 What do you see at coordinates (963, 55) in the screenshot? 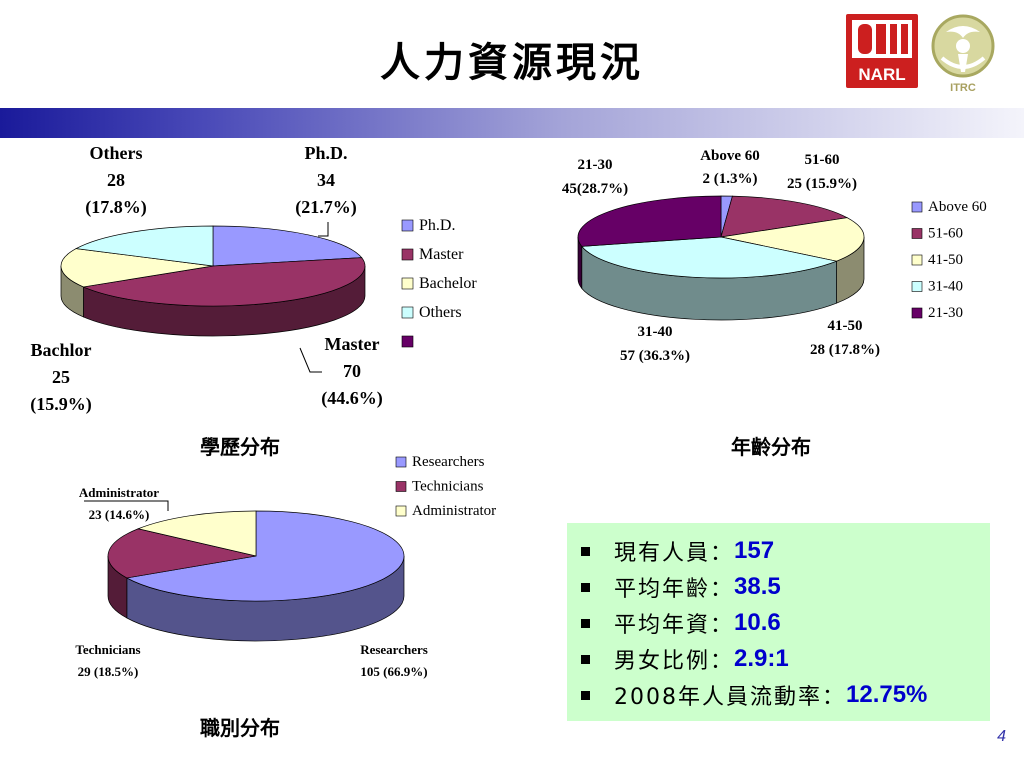
I see `itrc-logo: ITRC` at bounding box center [963, 55].